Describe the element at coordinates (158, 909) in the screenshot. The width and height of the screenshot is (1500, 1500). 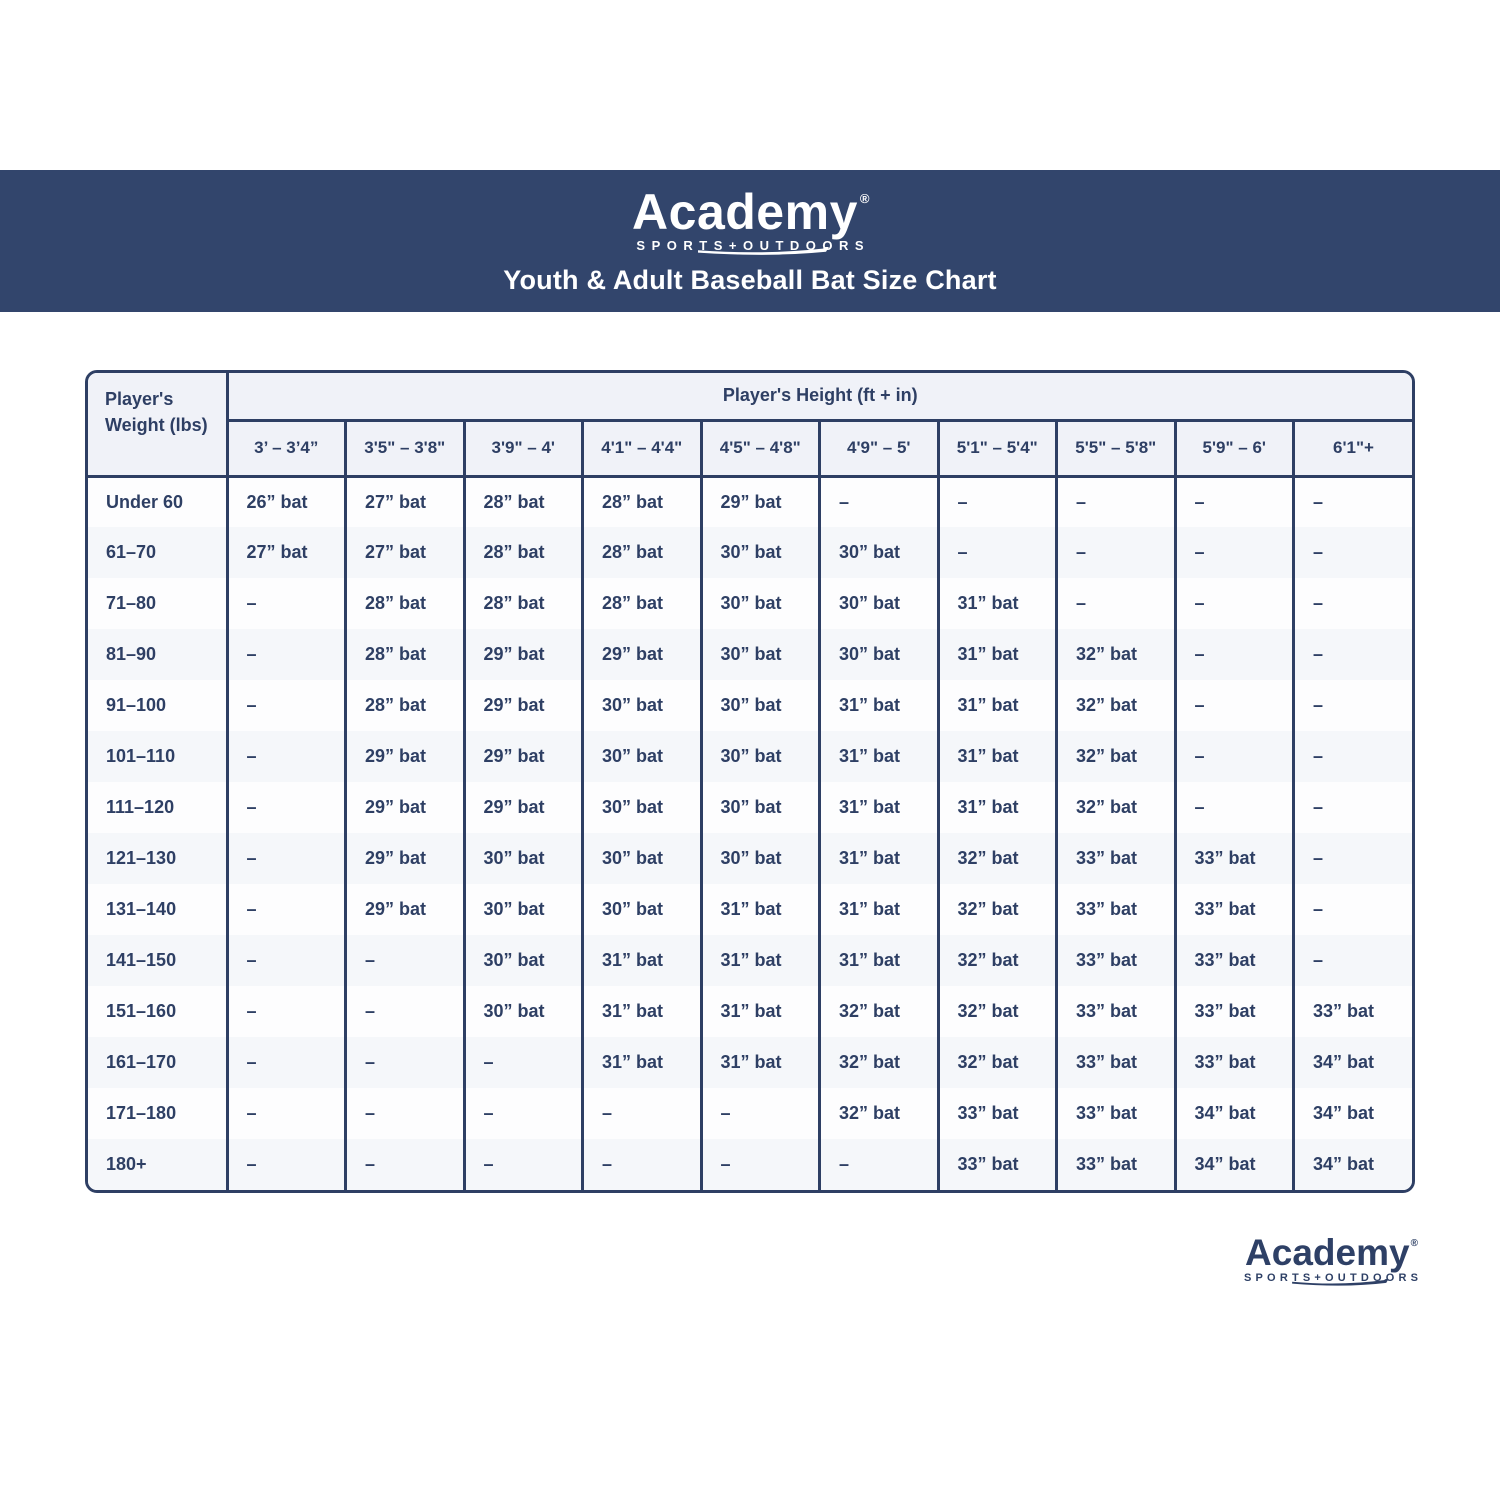
I see `weight-range-cell: 131–140` at that location.